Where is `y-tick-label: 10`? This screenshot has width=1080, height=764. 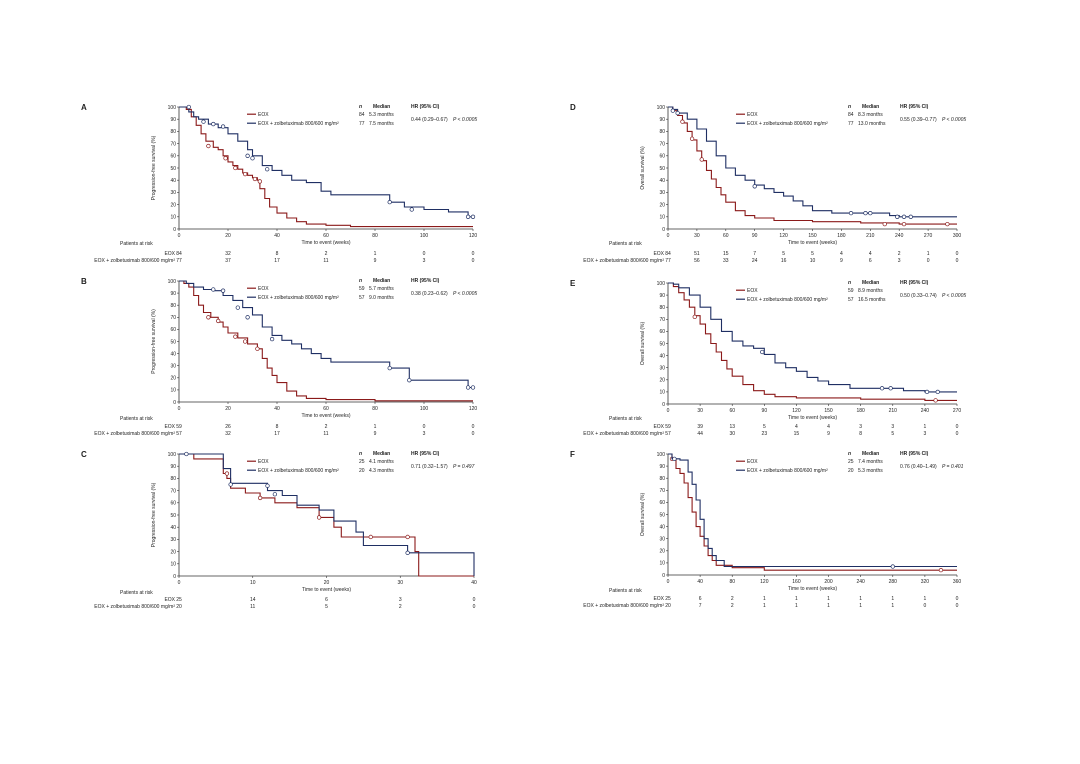
y-tick-label: 10 is located at coordinates (662, 564).